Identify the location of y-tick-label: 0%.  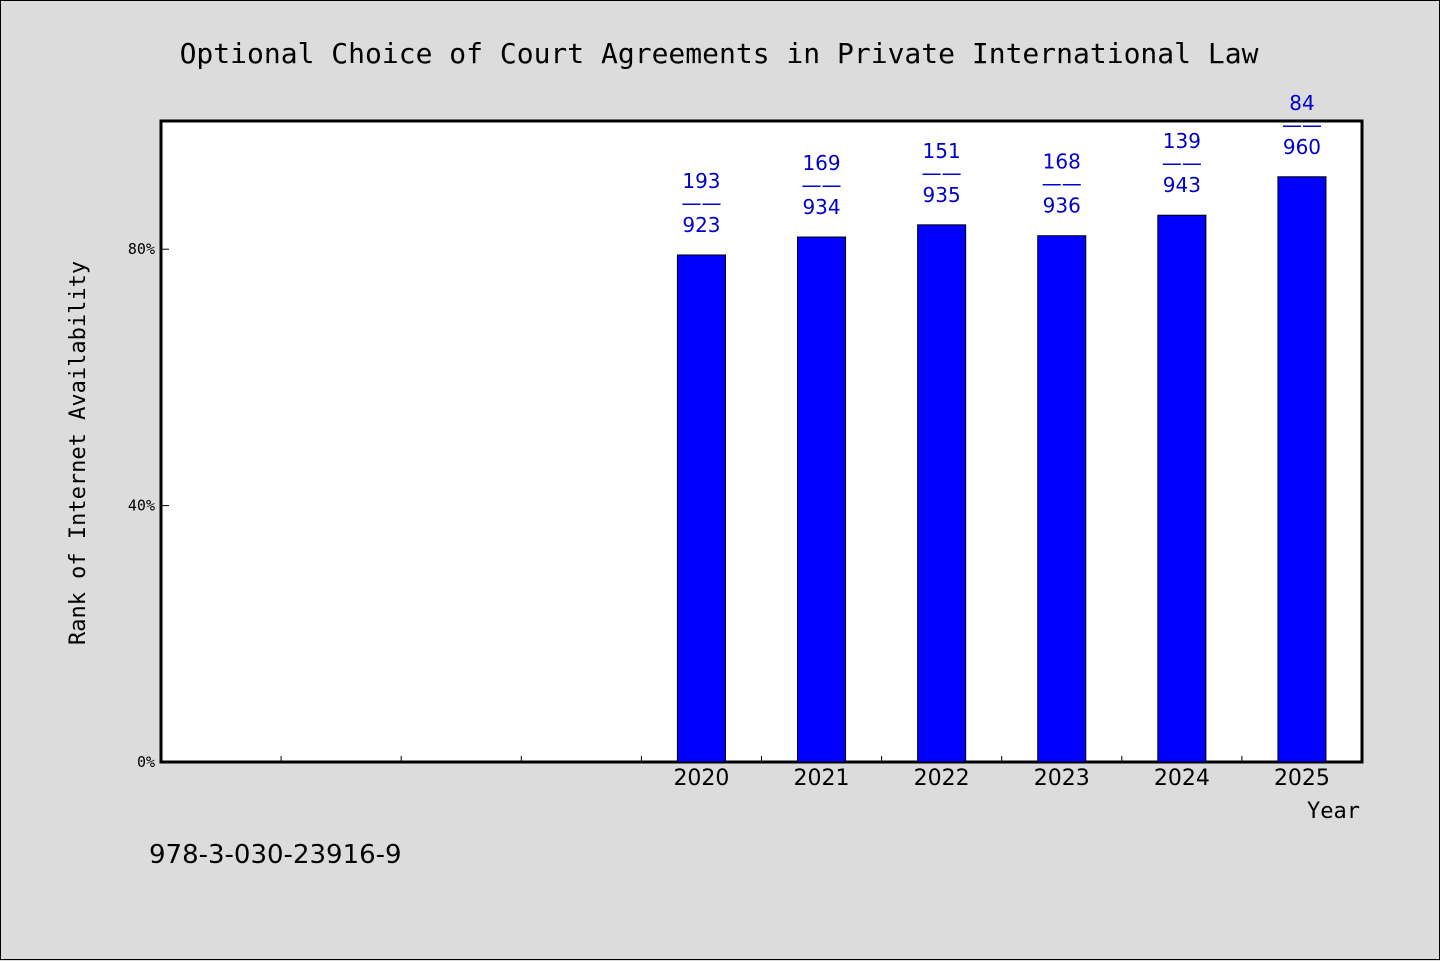
(146, 762).